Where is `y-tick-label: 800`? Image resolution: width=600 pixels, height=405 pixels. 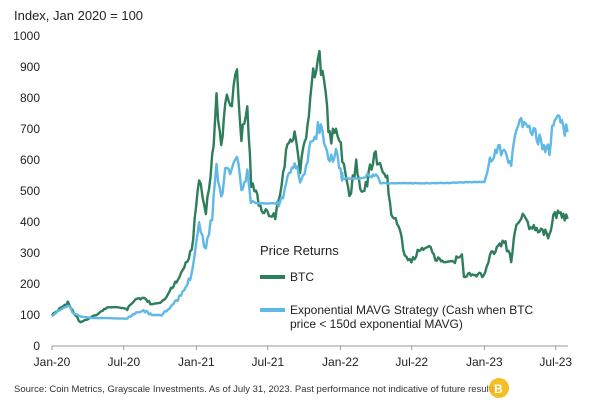
y-tick-label: 800 is located at coordinates (30, 98).